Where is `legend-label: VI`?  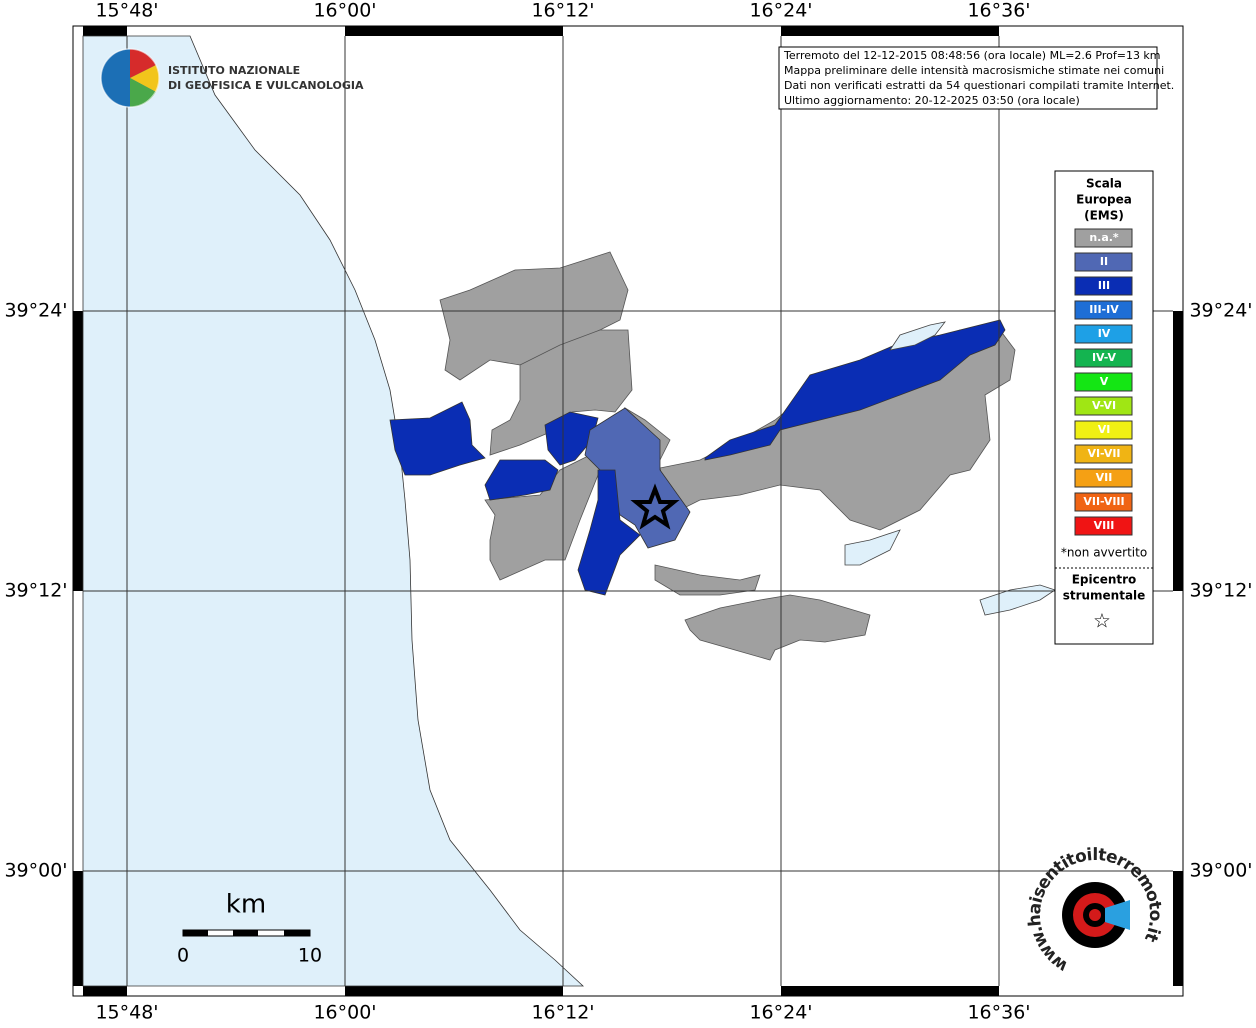
legend-label: VI is located at coordinates (1104, 429).